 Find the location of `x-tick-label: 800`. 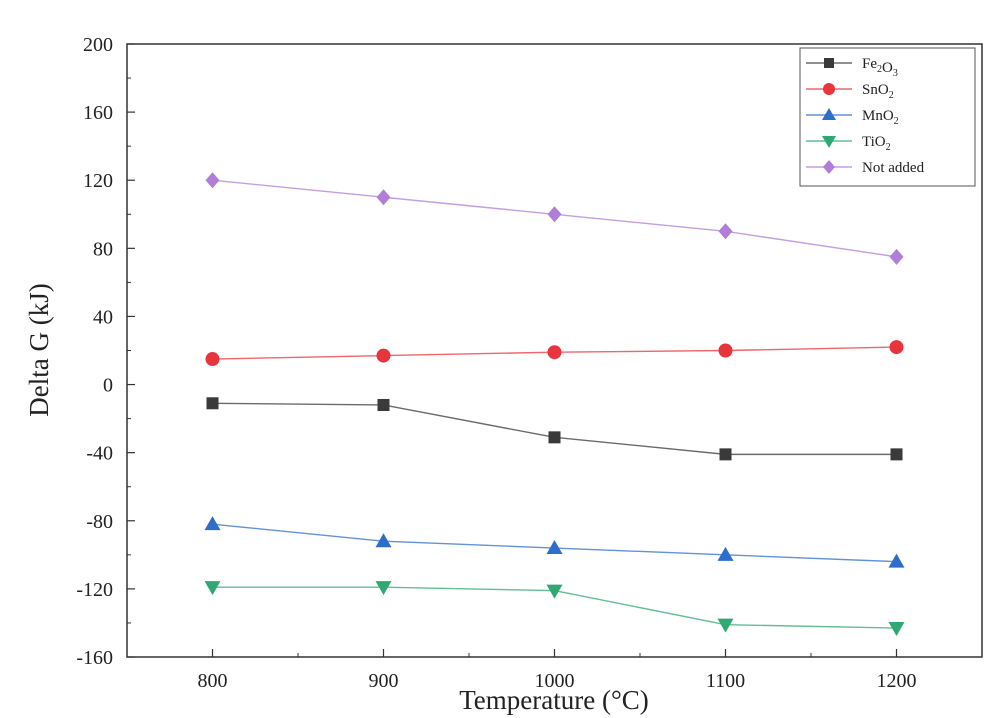

x-tick-label: 800 is located at coordinates (213, 681).